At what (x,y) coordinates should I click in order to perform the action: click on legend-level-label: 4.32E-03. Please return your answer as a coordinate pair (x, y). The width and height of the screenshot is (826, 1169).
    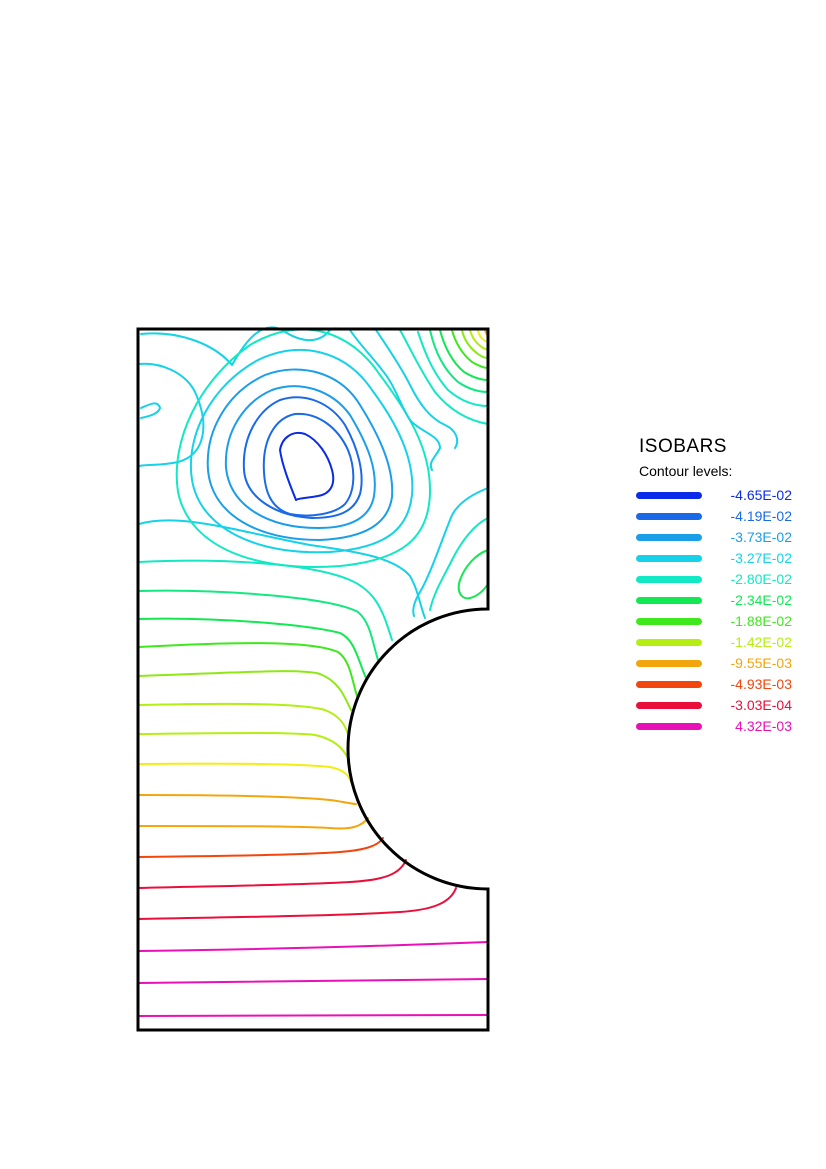
    Looking at the image, I should click on (763, 726).